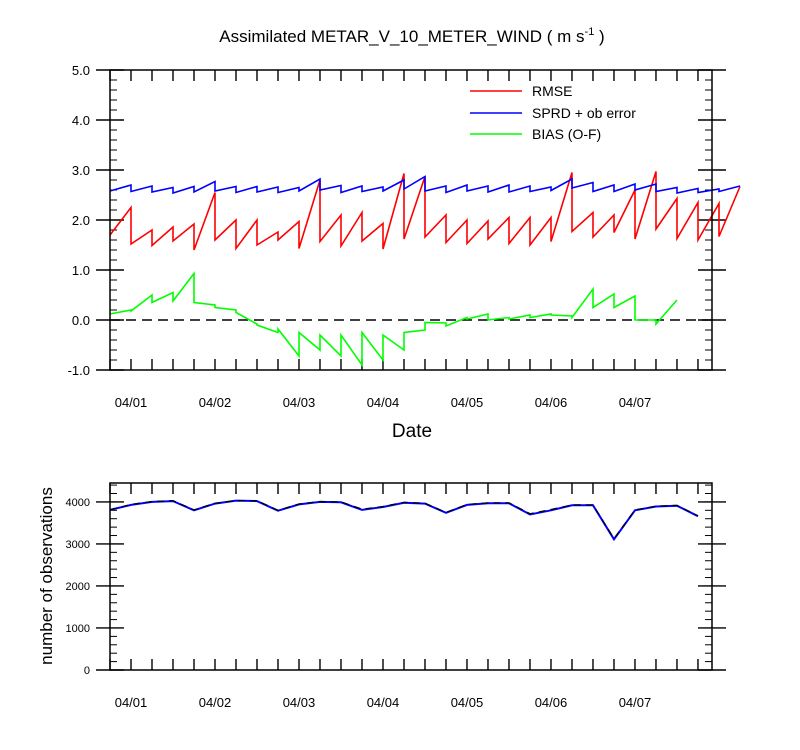  What do you see at coordinates (425, 185) in the screenshot?
I see `sprd-series-line` at bounding box center [425, 185].